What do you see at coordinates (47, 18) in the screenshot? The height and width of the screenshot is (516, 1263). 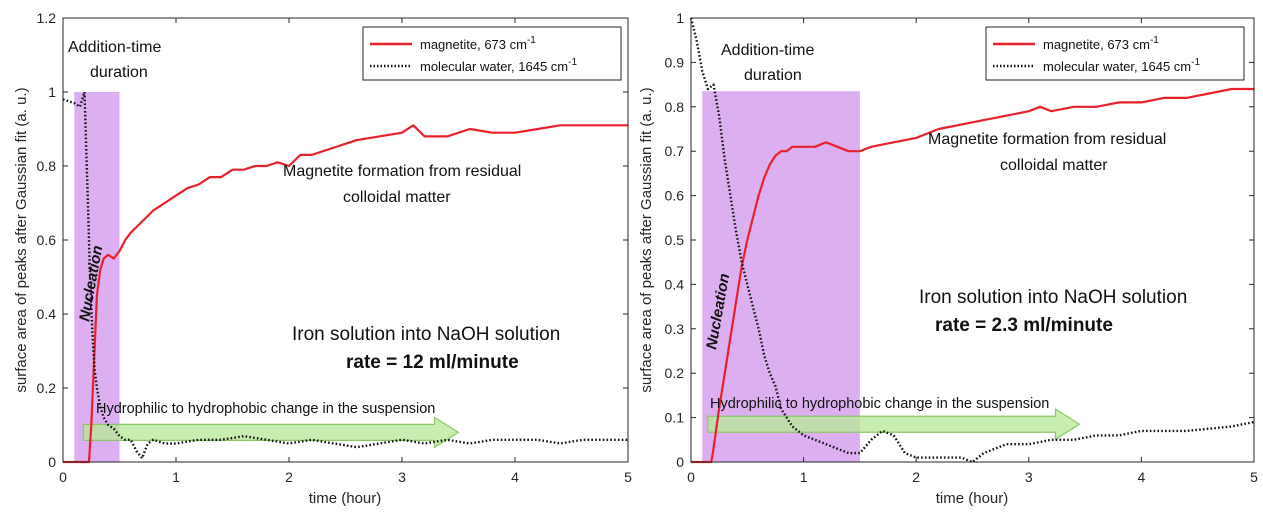 I see `left-y-tick-label: 1.2` at bounding box center [47, 18].